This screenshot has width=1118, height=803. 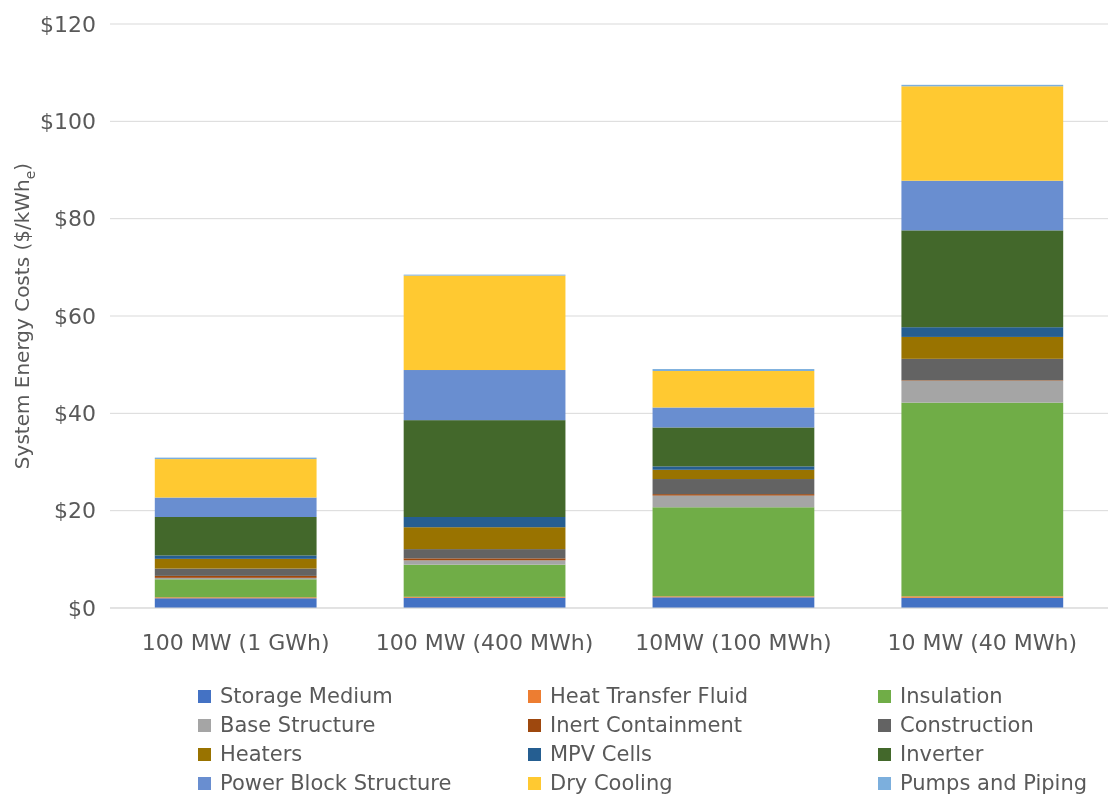 What do you see at coordinates (68, 24) in the screenshot?
I see `y-tick-label: $120` at bounding box center [68, 24].